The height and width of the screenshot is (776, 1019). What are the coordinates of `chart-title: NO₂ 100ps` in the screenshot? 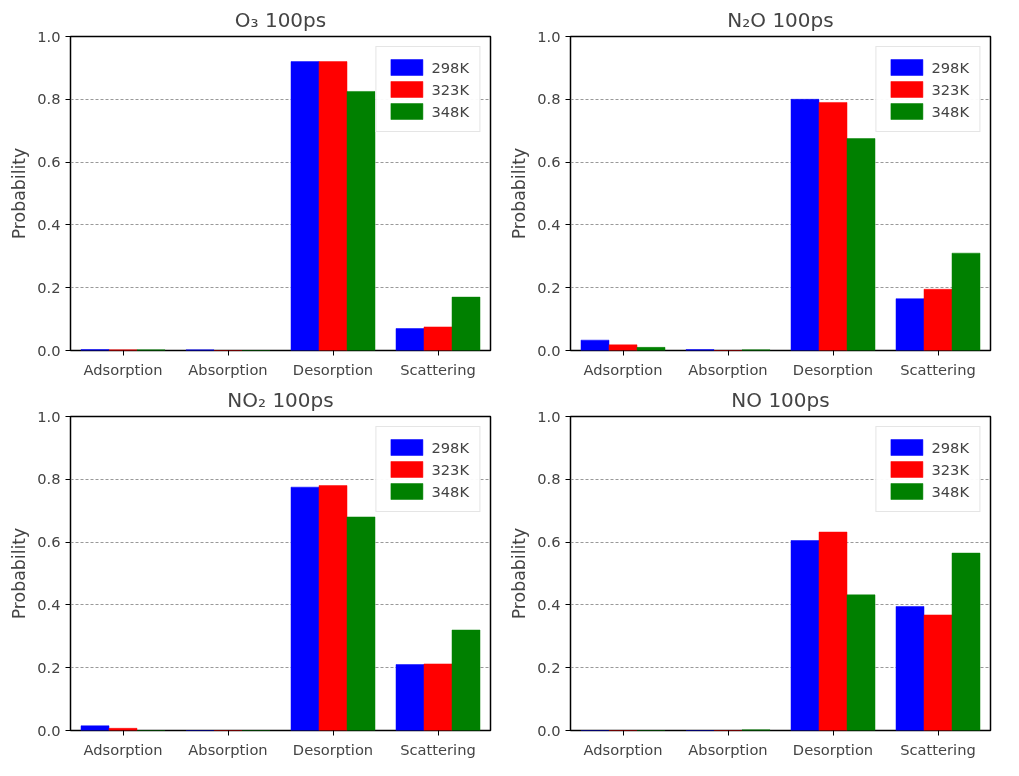 It's located at (280, 399).